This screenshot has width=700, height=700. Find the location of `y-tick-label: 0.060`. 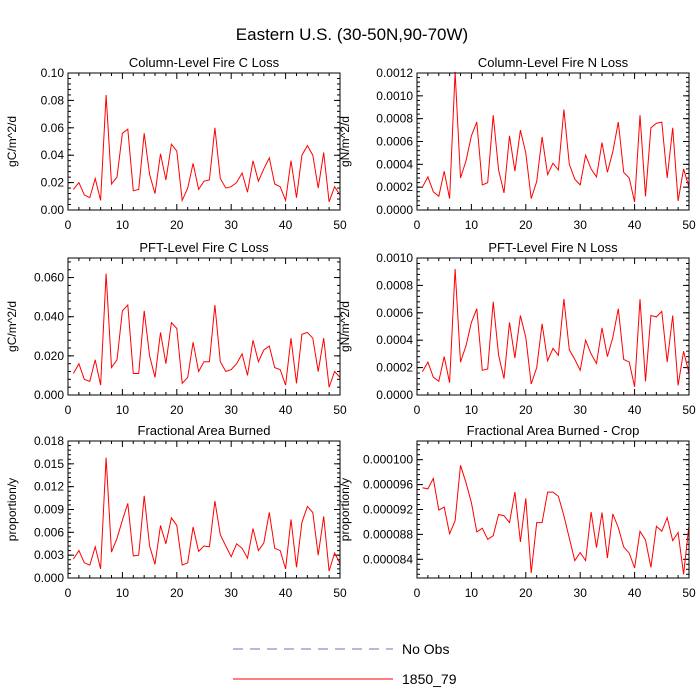

y-tick-label: 0.060 is located at coordinates (49, 278).